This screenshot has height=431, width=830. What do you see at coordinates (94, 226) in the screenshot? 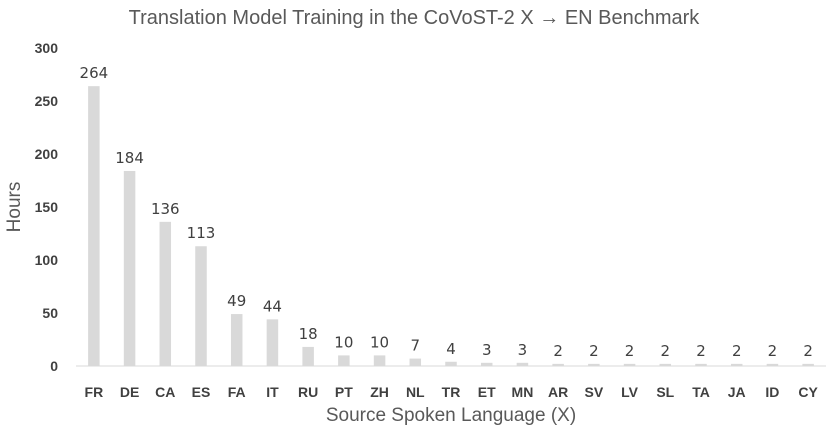
I see `bar-fr` at bounding box center [94, 226].